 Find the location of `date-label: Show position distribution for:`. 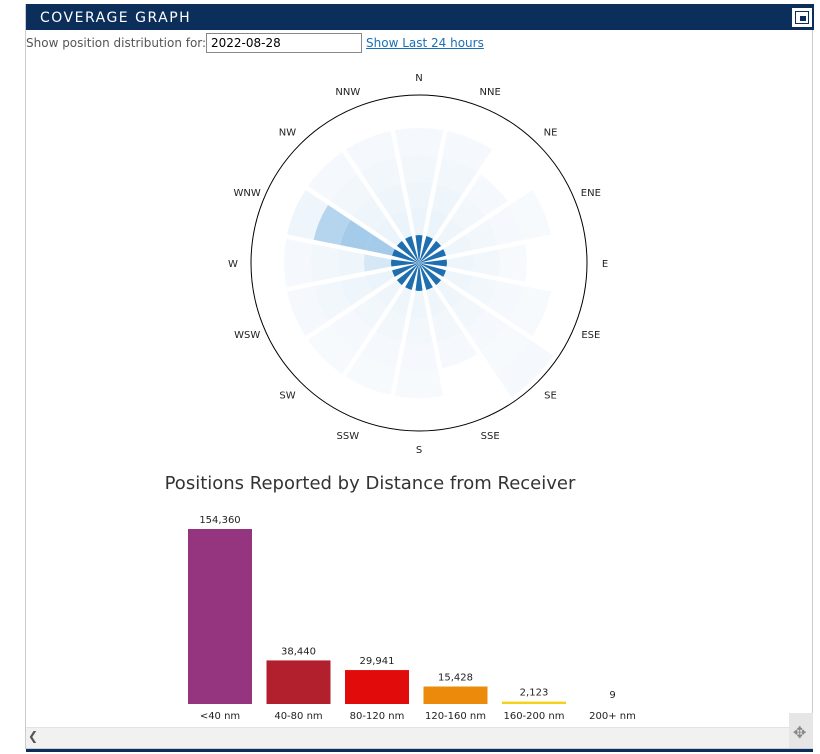

date-label: Show position distribution for: is located at coordinates (116, 43).